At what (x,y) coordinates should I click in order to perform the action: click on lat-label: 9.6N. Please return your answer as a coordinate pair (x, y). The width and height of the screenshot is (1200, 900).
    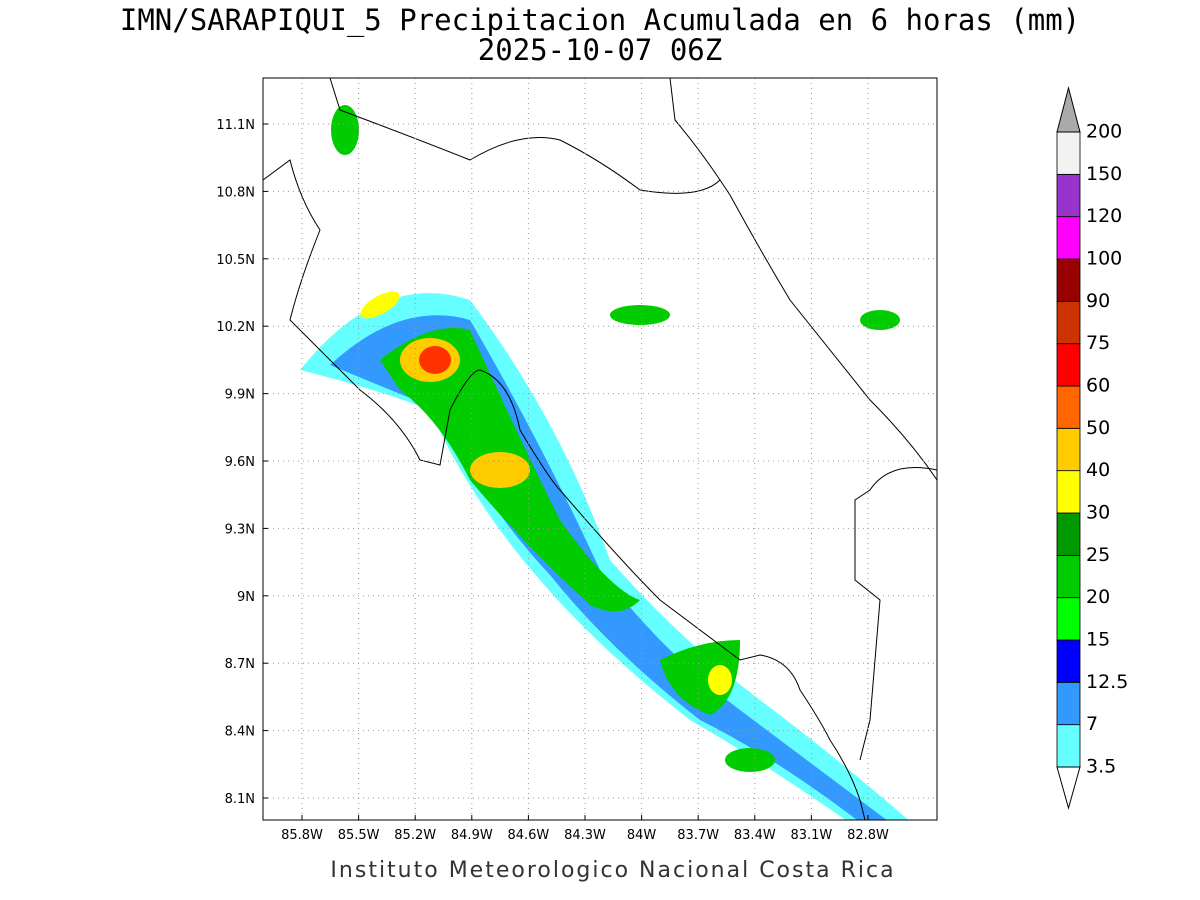
    Looking at the image, I should click on (240, 462).